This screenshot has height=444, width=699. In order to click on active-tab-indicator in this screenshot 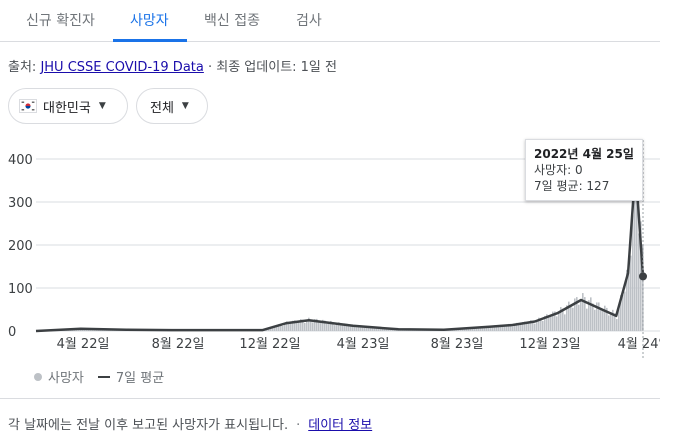, I will do `click(150, 40)`.